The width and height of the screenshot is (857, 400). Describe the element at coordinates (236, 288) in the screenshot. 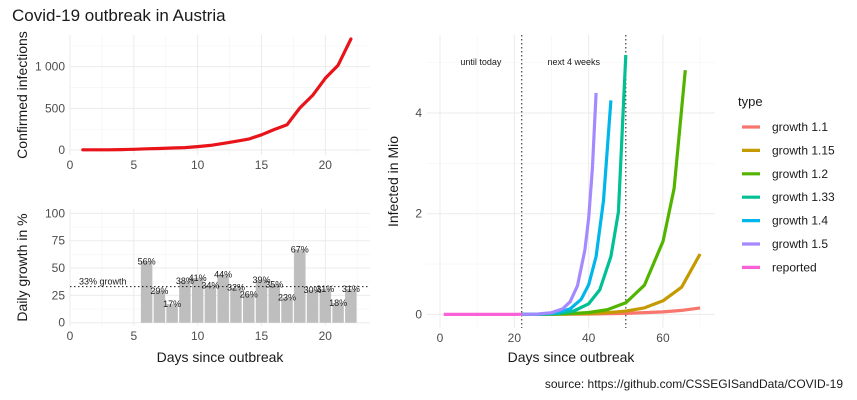

I see `growth-bar-label: 32%` at that location.